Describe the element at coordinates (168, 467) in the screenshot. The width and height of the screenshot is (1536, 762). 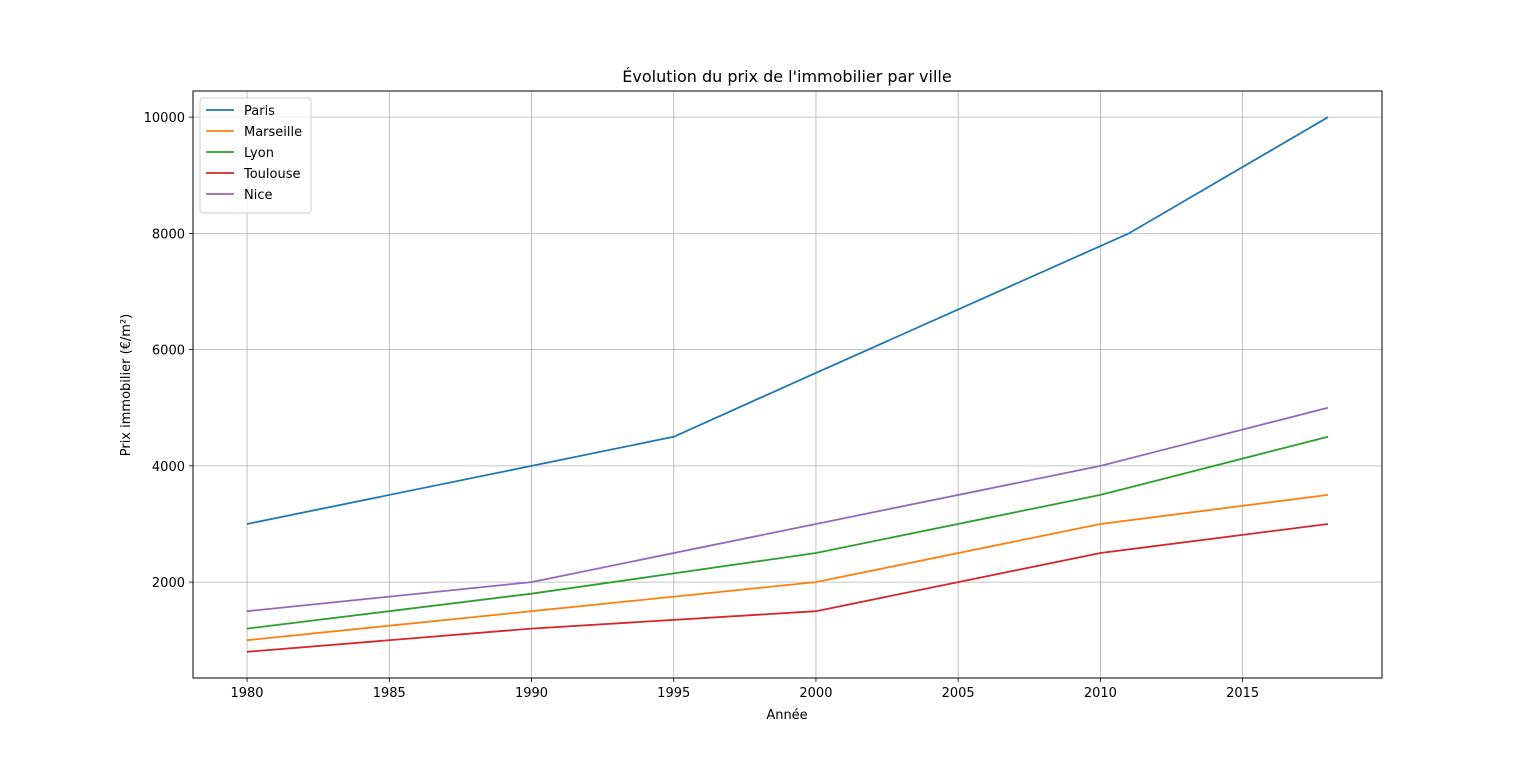
I see `y-tick-label: 4000` at that location.